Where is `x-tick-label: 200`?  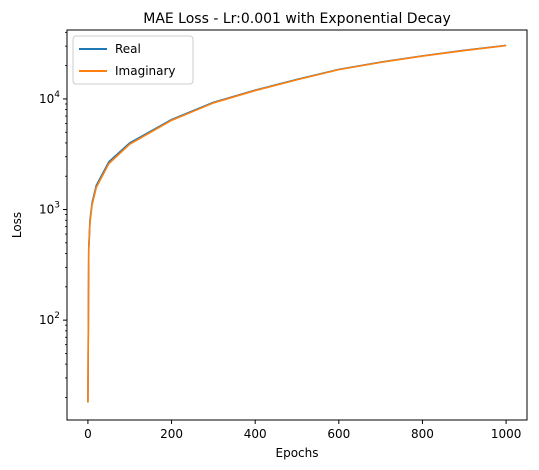 x-tick-label: 200 is located at coordinates (171, 434).